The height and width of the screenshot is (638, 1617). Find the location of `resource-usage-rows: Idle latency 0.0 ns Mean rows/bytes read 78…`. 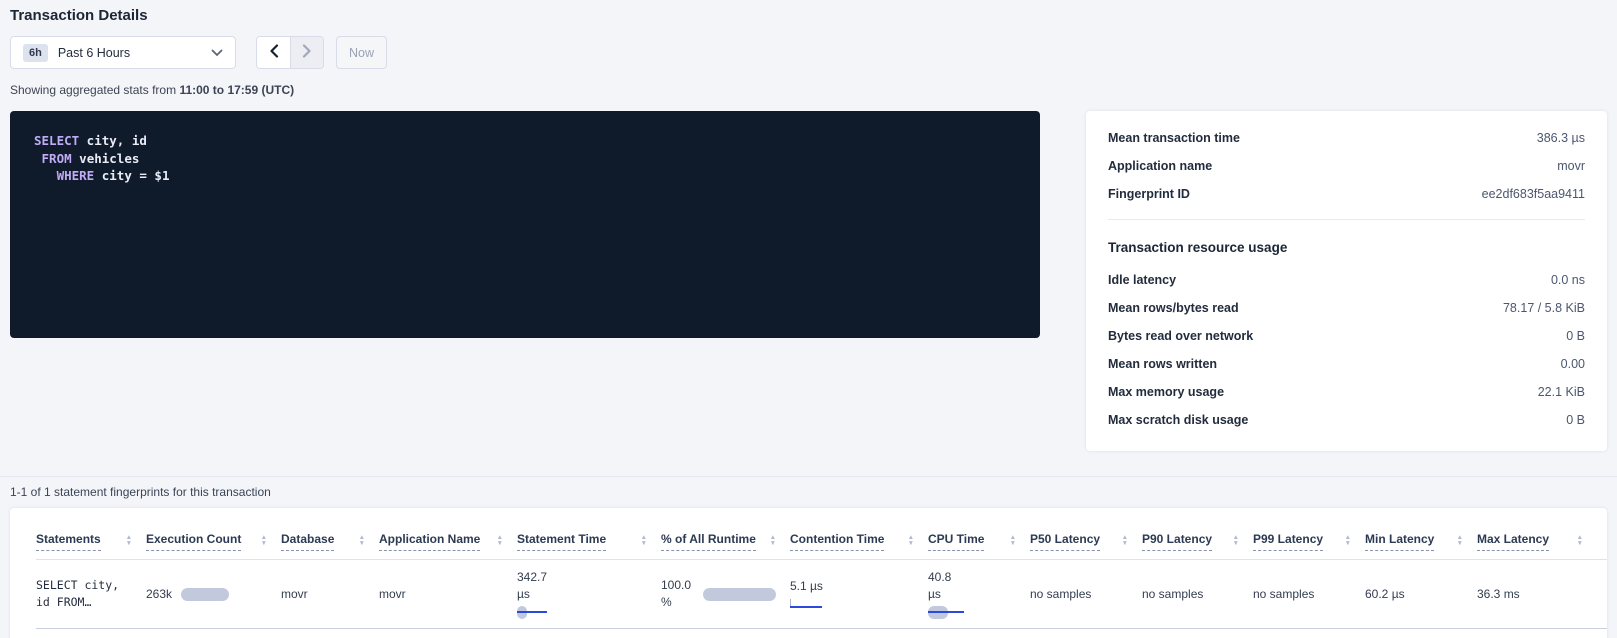

resource-usage-rows: Idle latency 0.0 ns Mean rows/bytes read 78… is located at coordinates (1346, 350).